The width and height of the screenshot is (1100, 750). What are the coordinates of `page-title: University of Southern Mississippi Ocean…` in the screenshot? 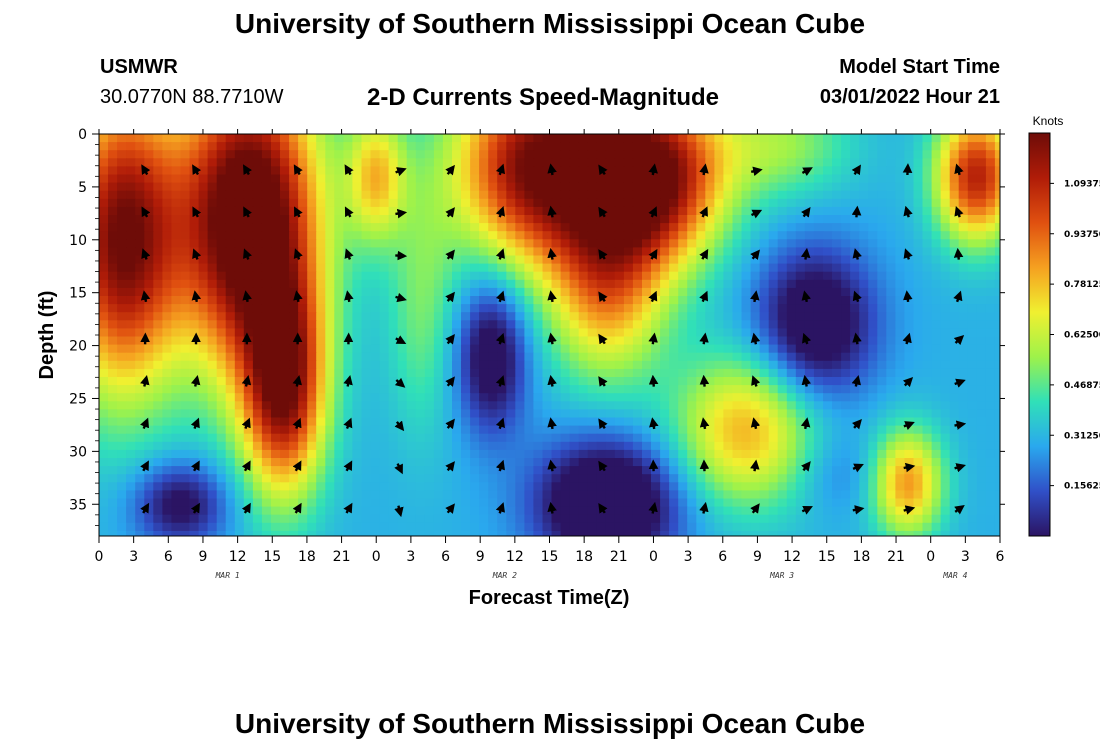 It's located at (550, 23).